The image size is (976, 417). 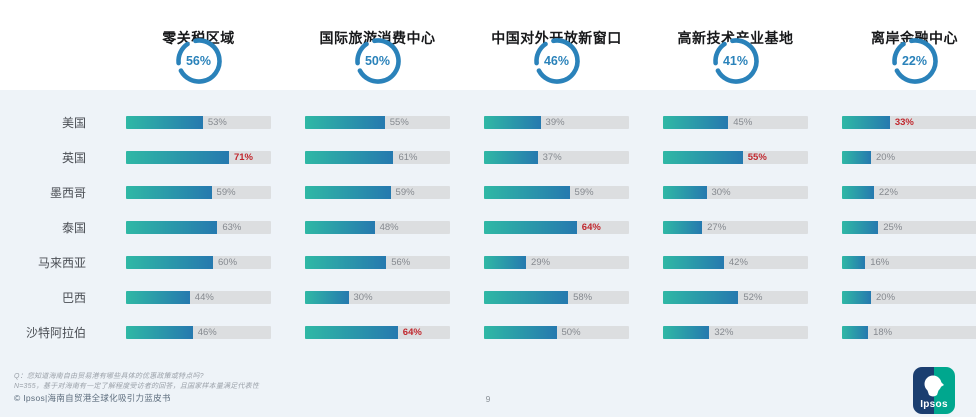 What do you see at coordinates (721, 192) in the screenshot?
I see `bar-value-label: 30%` at bounding box center [721, 192].